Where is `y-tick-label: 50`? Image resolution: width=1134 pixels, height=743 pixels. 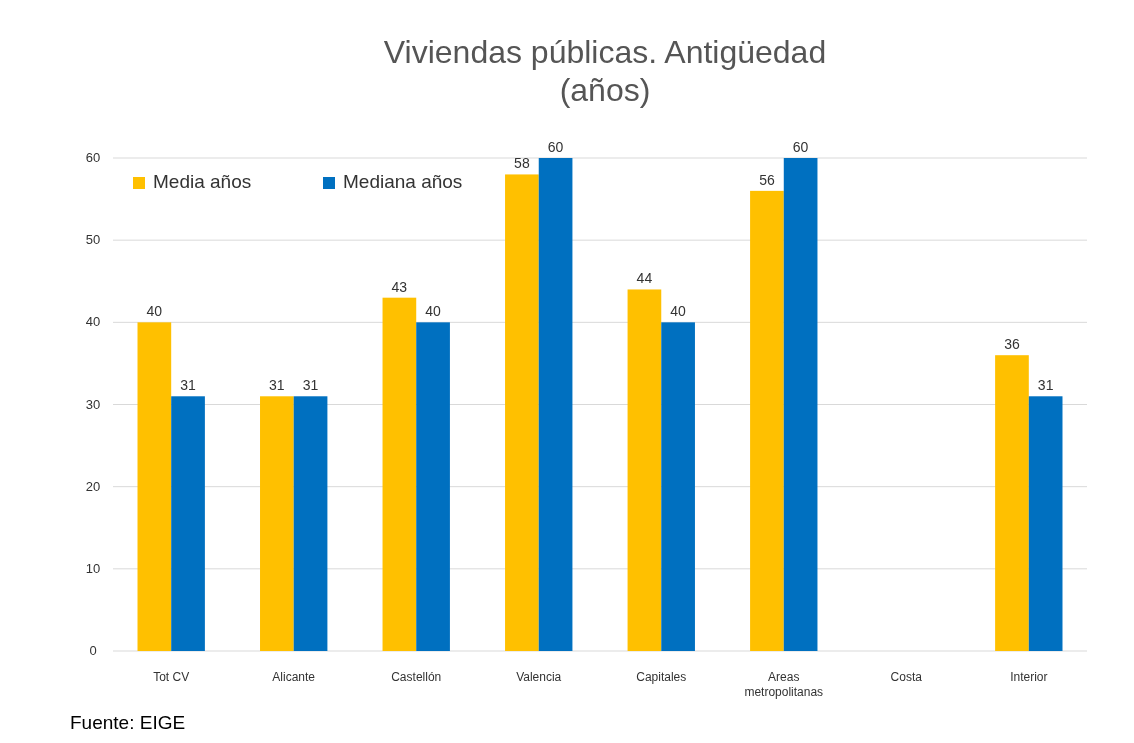
y-tick-label: 50 is located at coordinates (93, 240).